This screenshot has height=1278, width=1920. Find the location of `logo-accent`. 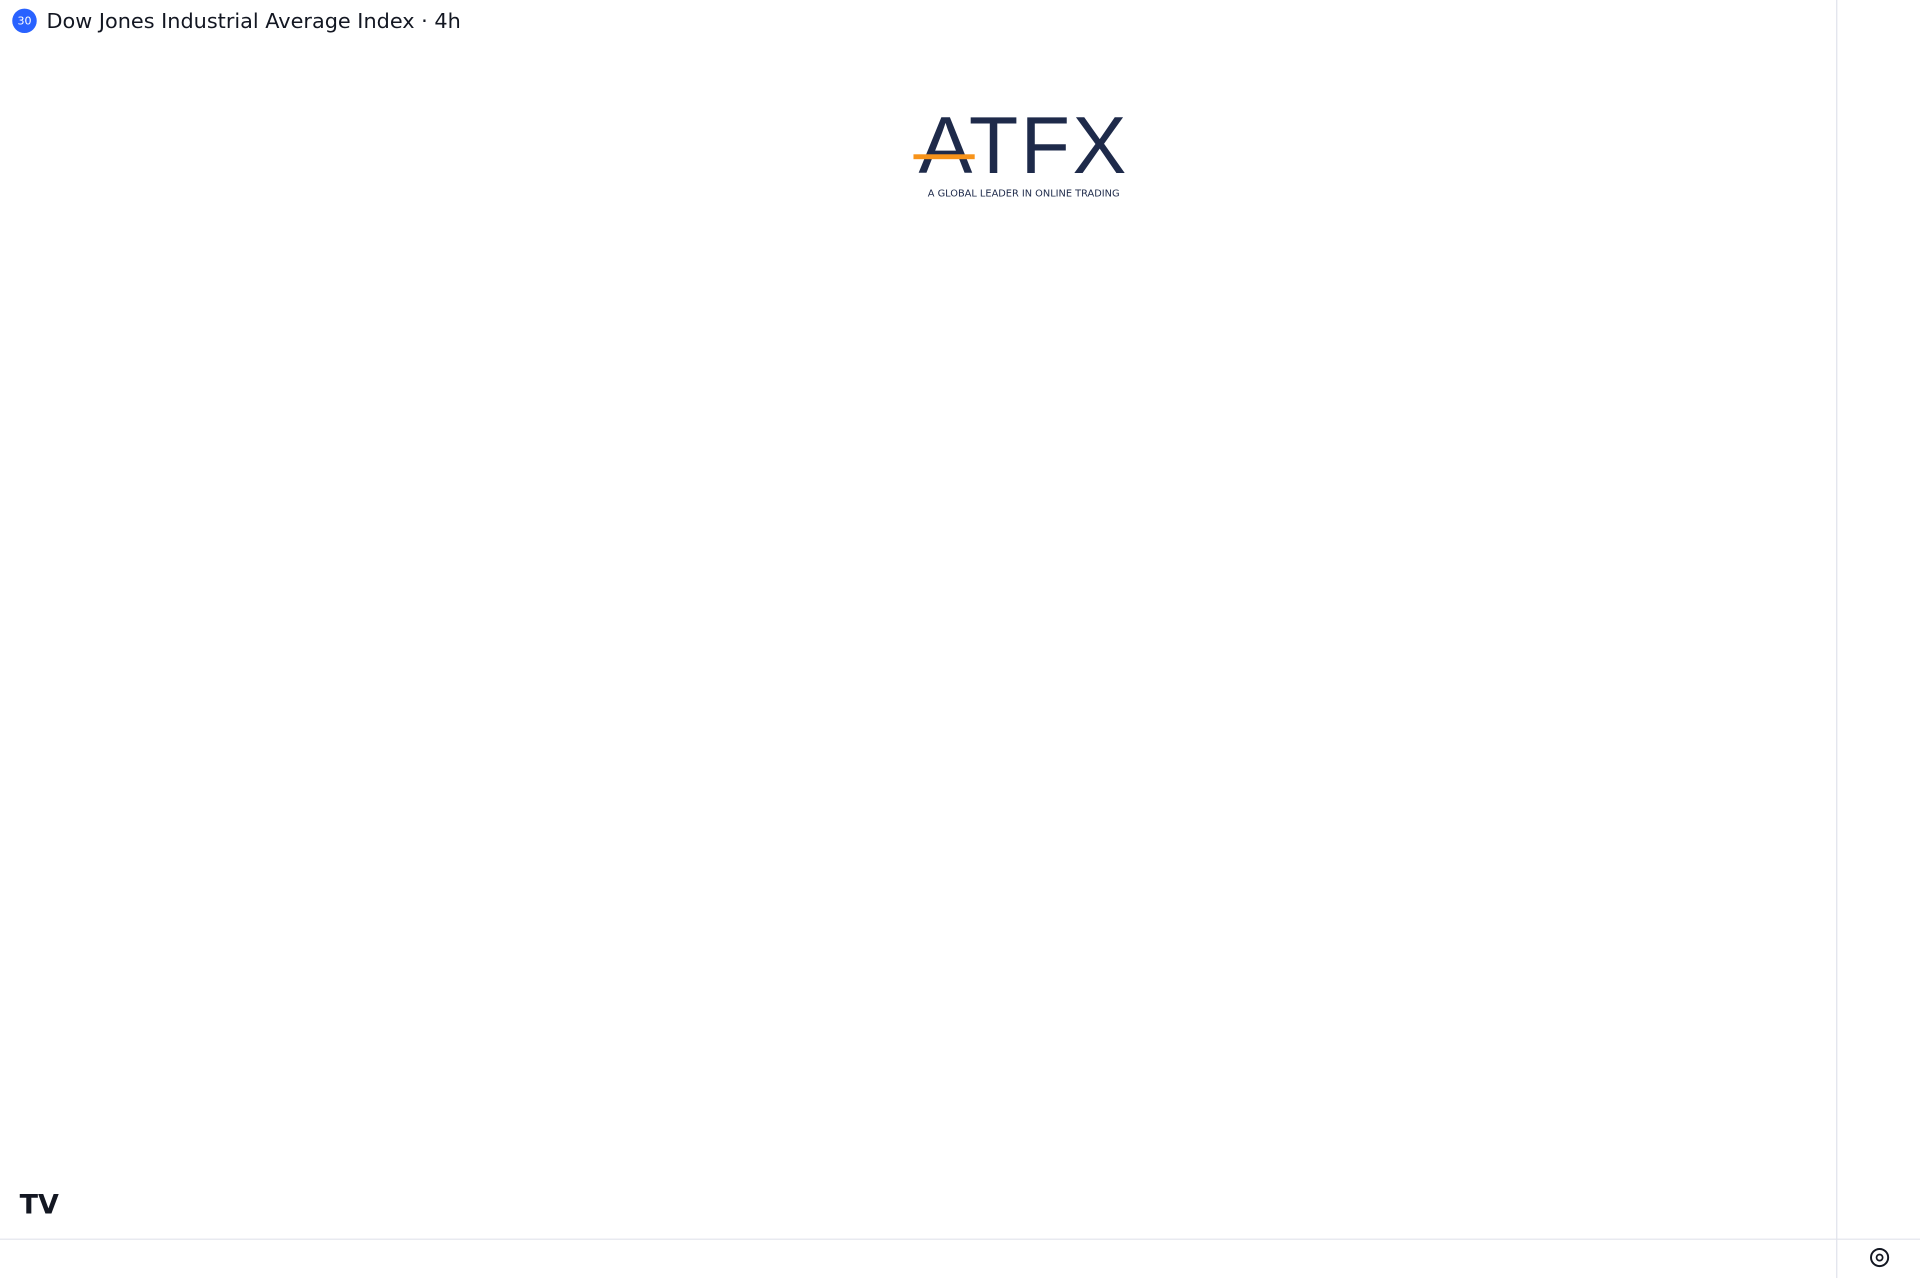

logo-accent is located at coordinates (944, 157).